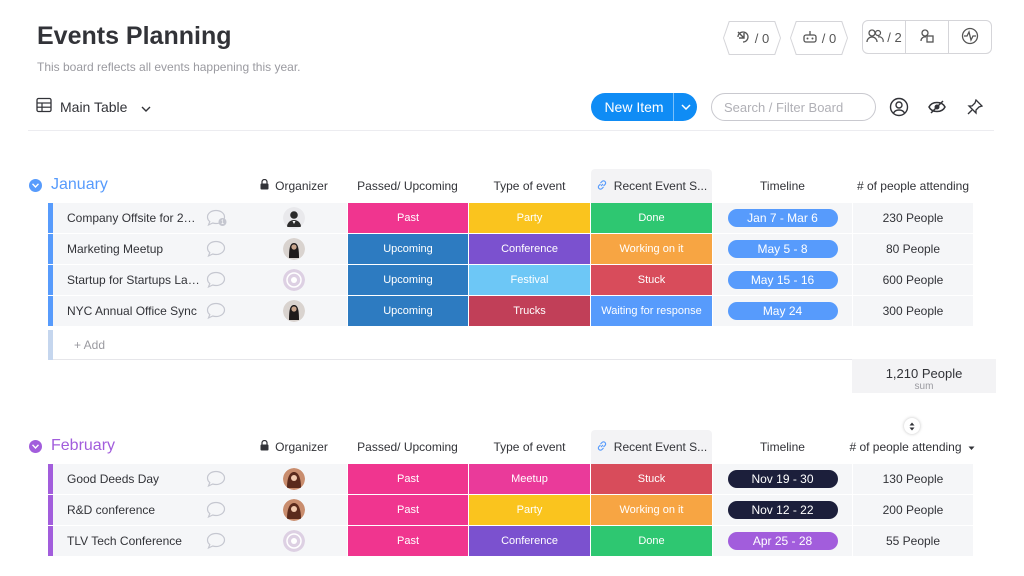 The height and width of the screenshot is (576, 1024). What do you see at coordinates (969, 37) in the screenshot?
I see `activity-log-button` at bounding box center [969, 37].